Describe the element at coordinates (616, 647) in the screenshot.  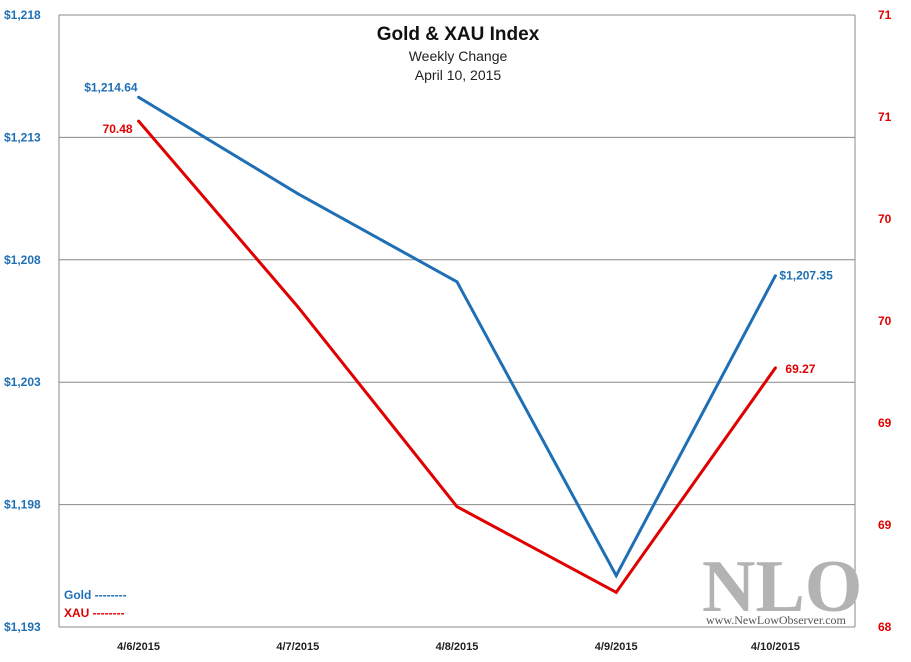
I see `x-tick-label: 4/9/2015` at that location.